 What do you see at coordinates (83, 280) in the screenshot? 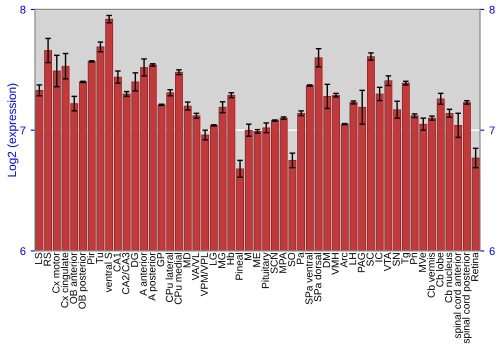
I see `x-tick-label: OB posterior` at bounding box center [83, 280].